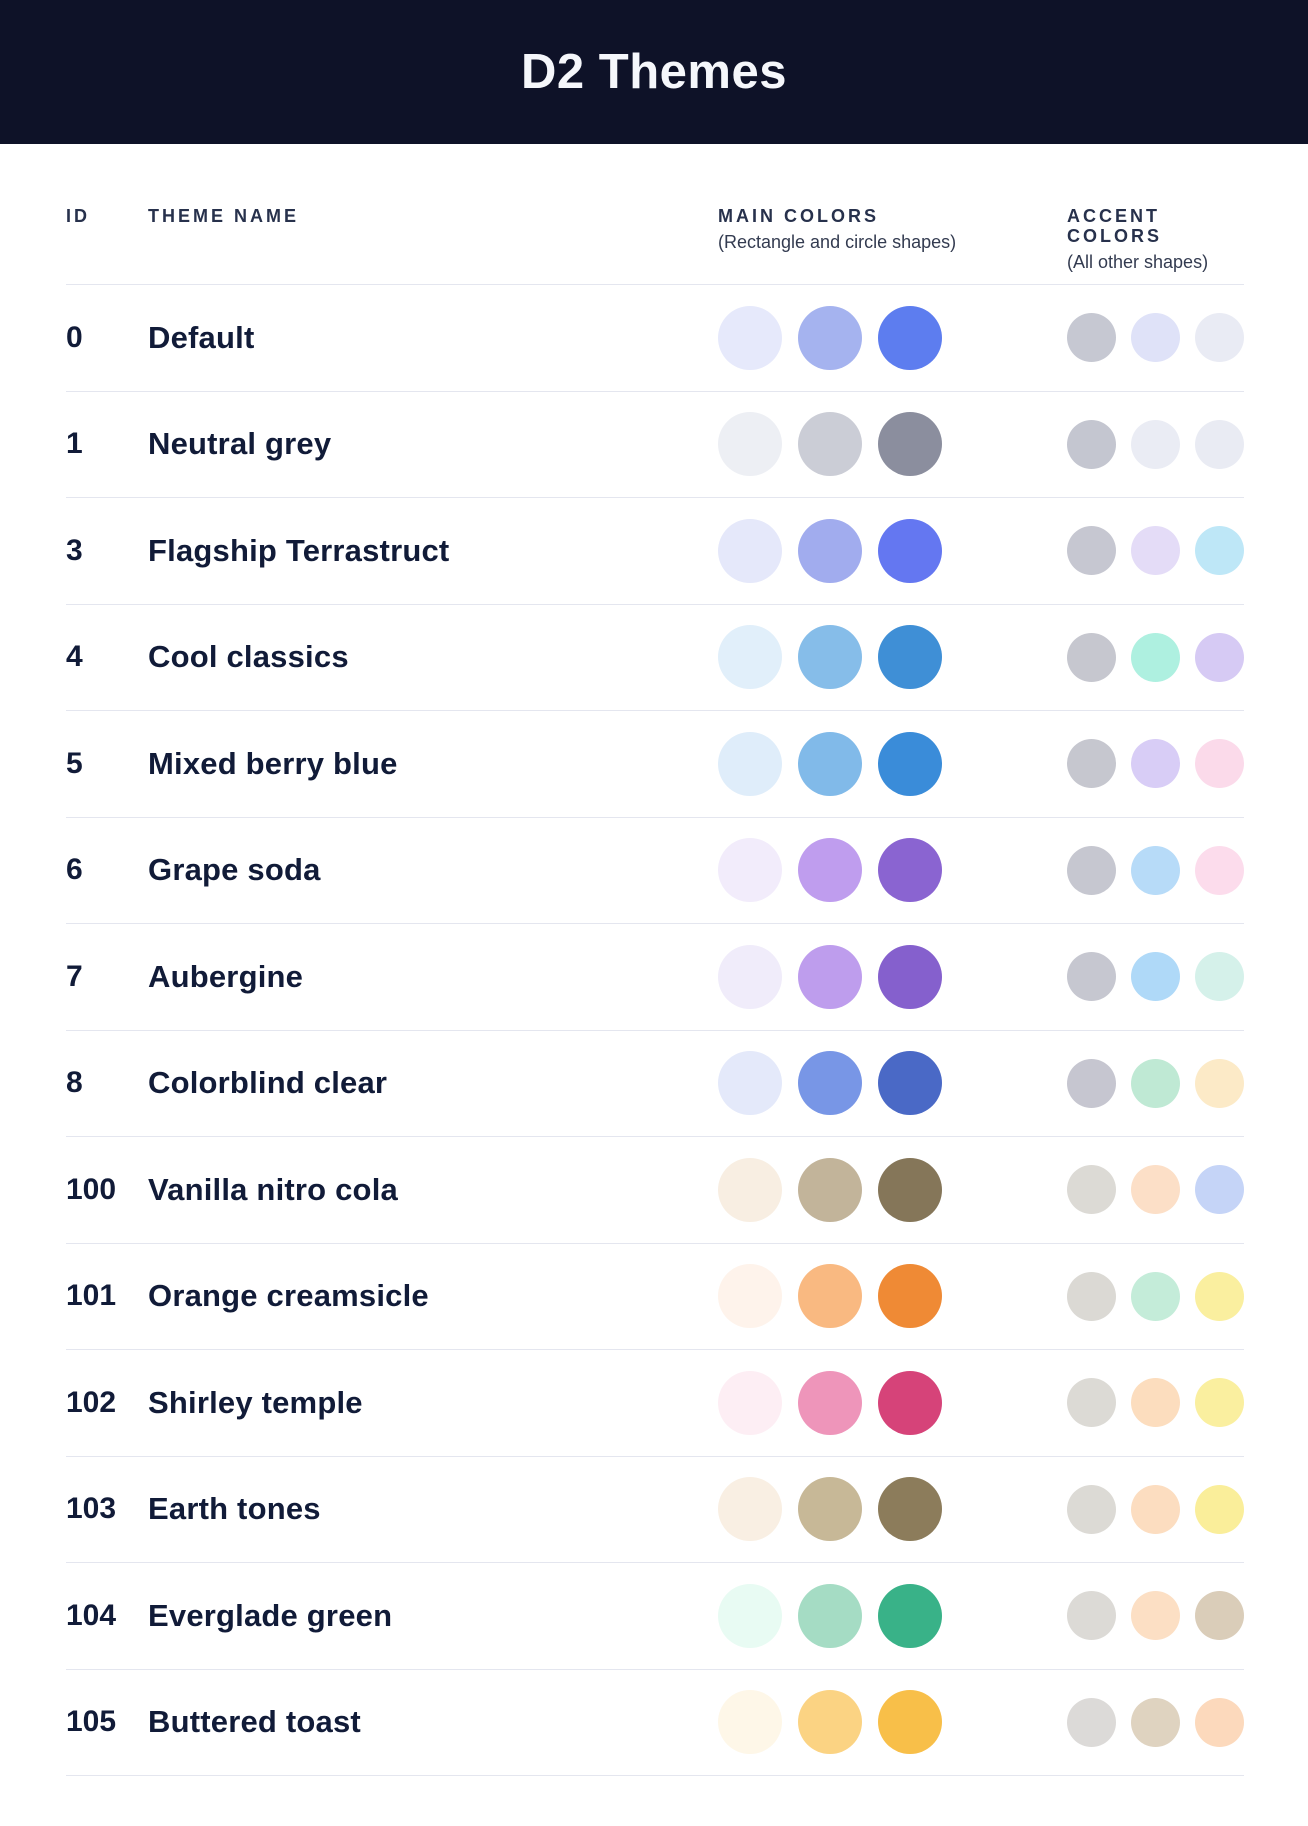 This screenshot has width=1308, height=1826. What do you see at coordinates (798, 216) in the screenshot?
I see `main-colors-column-label: MAIN COLORS` at bounding box center [798, 216].